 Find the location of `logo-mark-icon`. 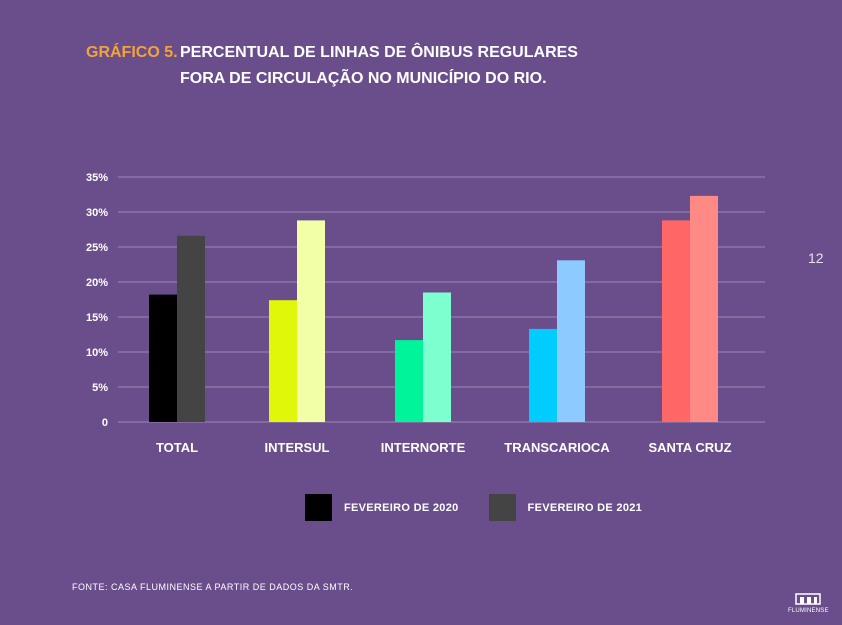

logo-mark-icon is located at coordinates (808, 599).